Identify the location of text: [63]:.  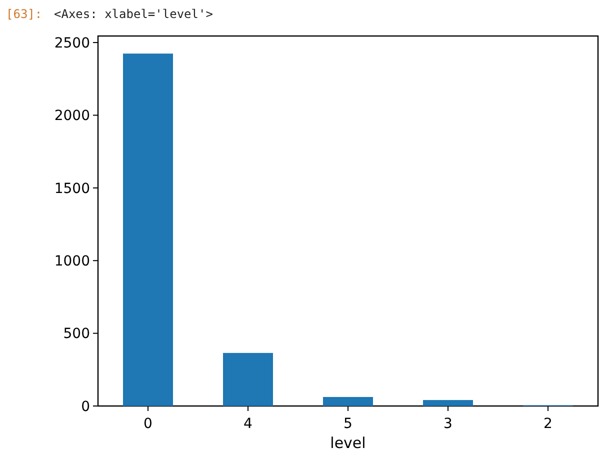
(24, 14).